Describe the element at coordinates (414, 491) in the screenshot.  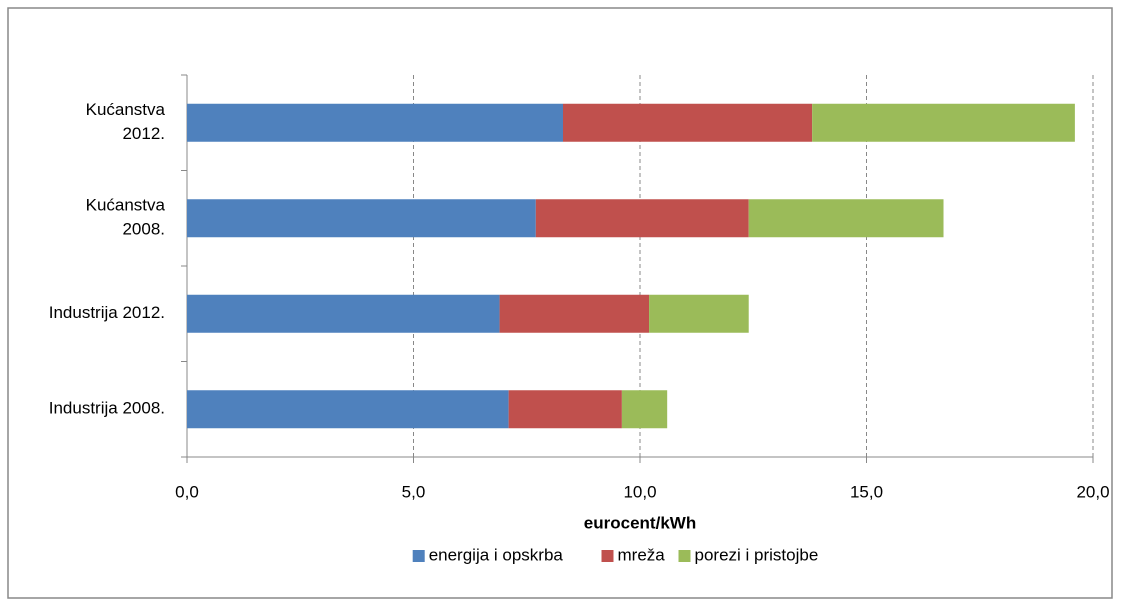
I see `x-tick-label: 5,0` at that location.